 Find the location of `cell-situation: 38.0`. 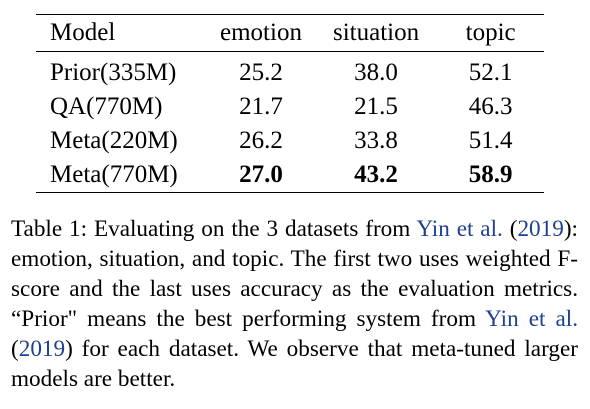

cell-situation: 38.0 is located at coordinates (376, 72).